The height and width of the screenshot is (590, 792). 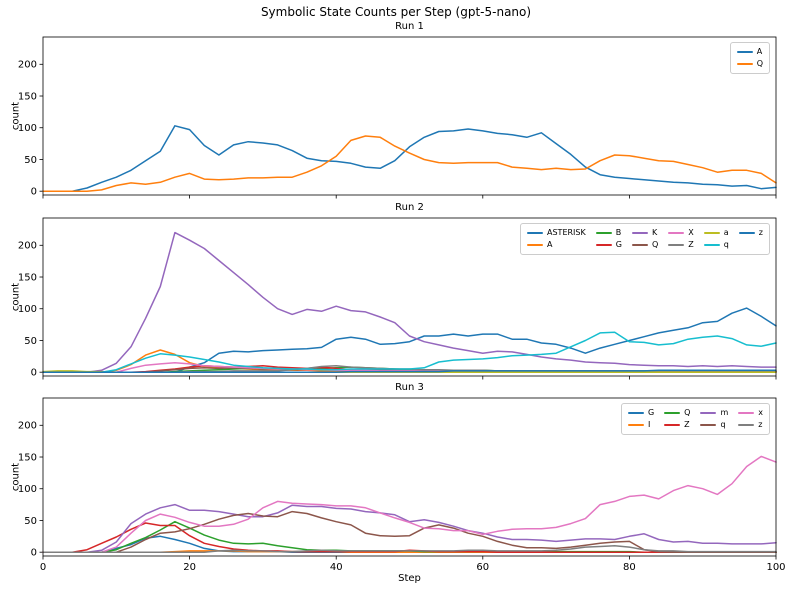 I want to click on legend-entry-a: a, so click(x=716, y=233).